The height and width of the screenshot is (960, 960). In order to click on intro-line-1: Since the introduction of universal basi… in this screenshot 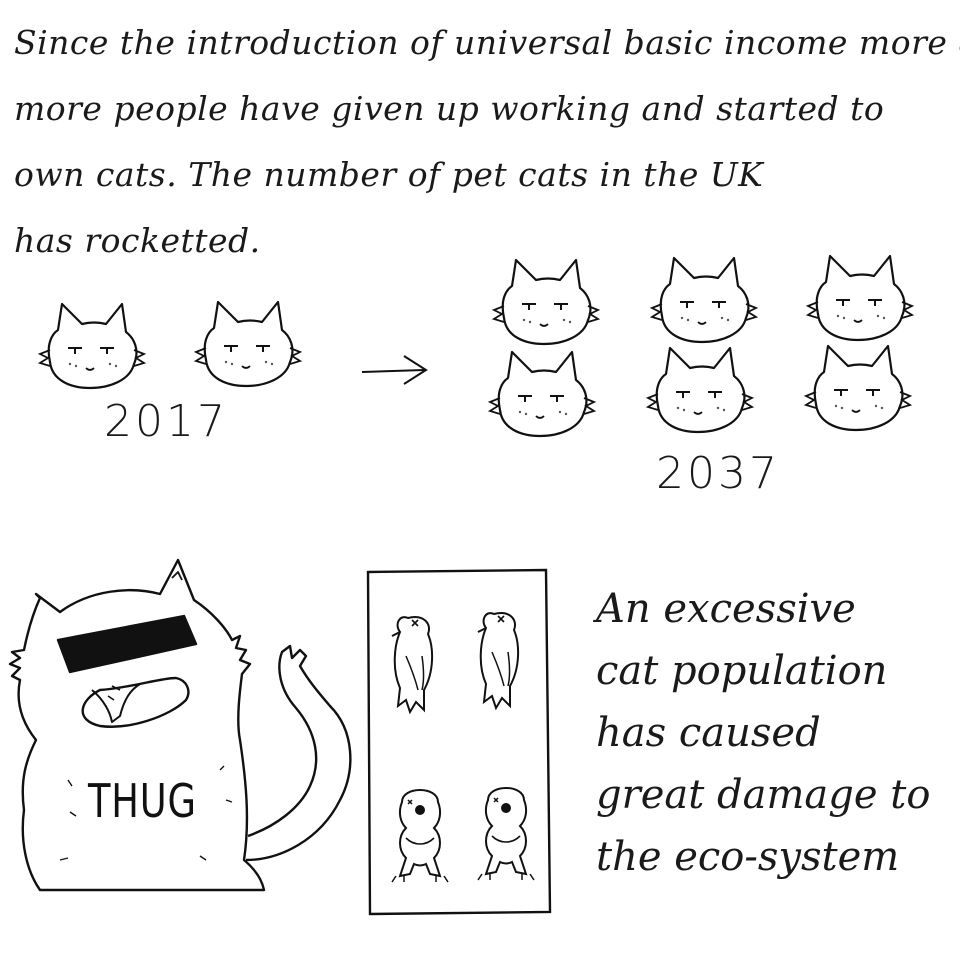, I will do `click(487, 42)`.